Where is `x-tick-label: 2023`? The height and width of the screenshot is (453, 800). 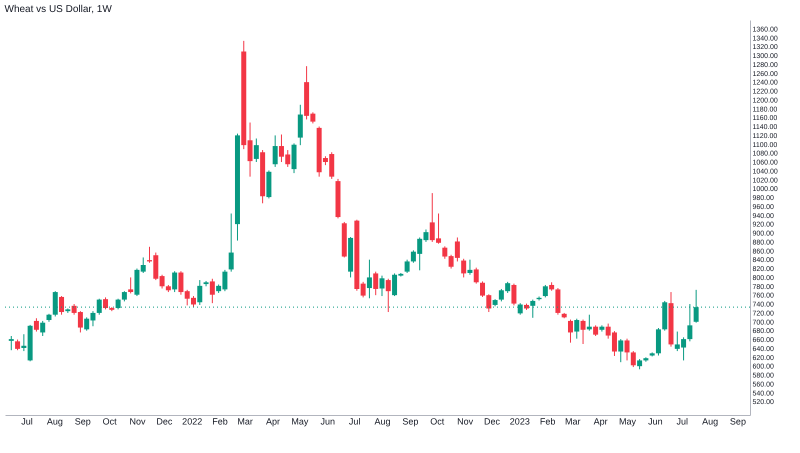
x-tick-label: 2023 is located at coordinates (520, 421).